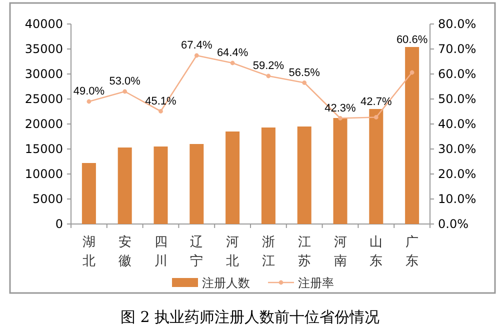  I want to click on text: 图 2 执业药师注册人数前十位省份情况, so click(250, 317).